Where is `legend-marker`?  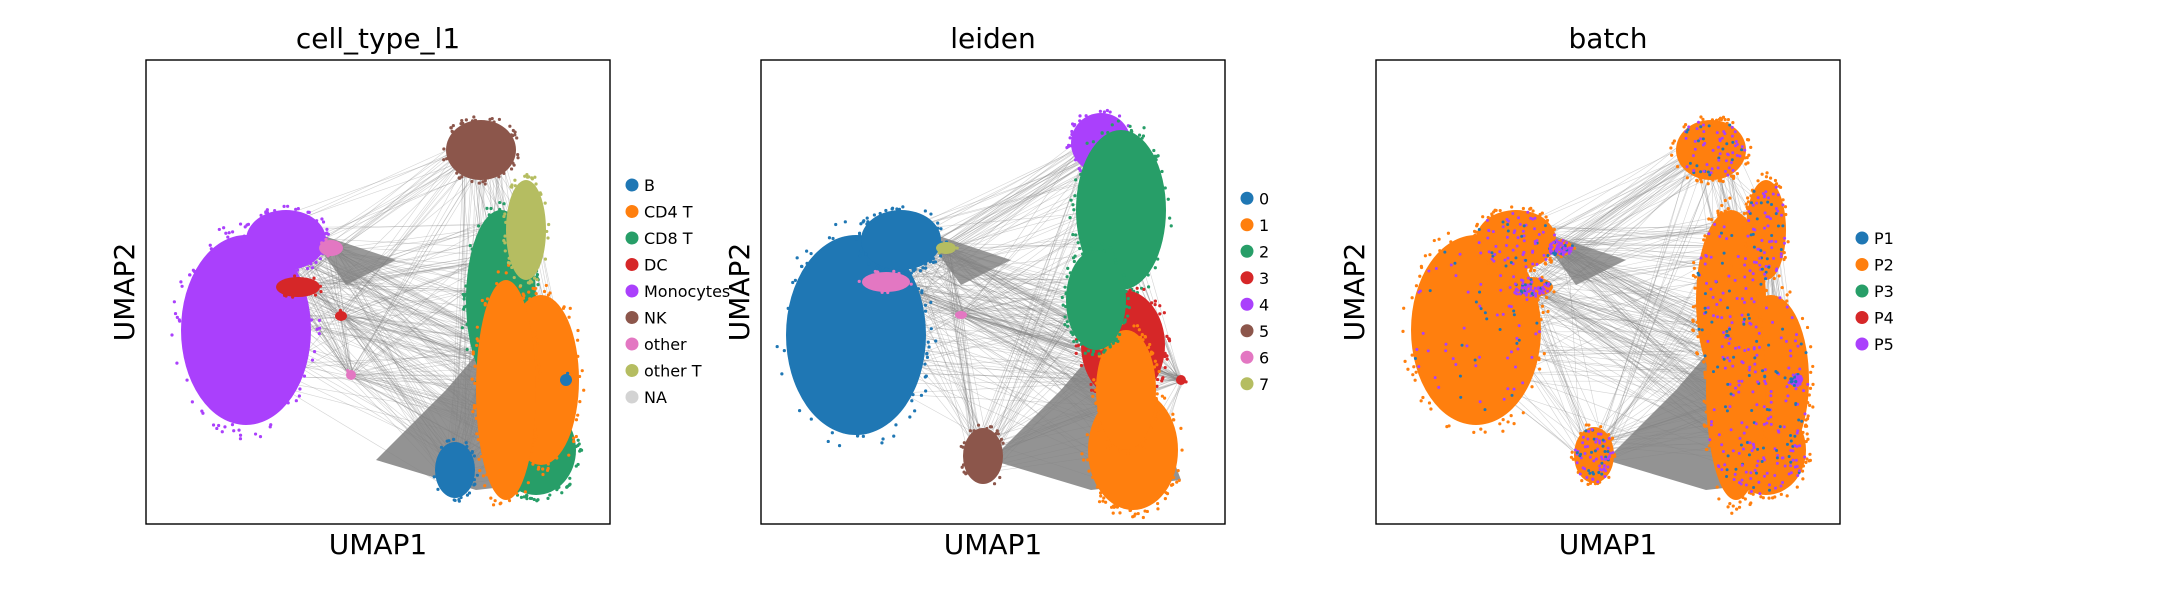
legend-marker is located at coordinates (1862, 344).